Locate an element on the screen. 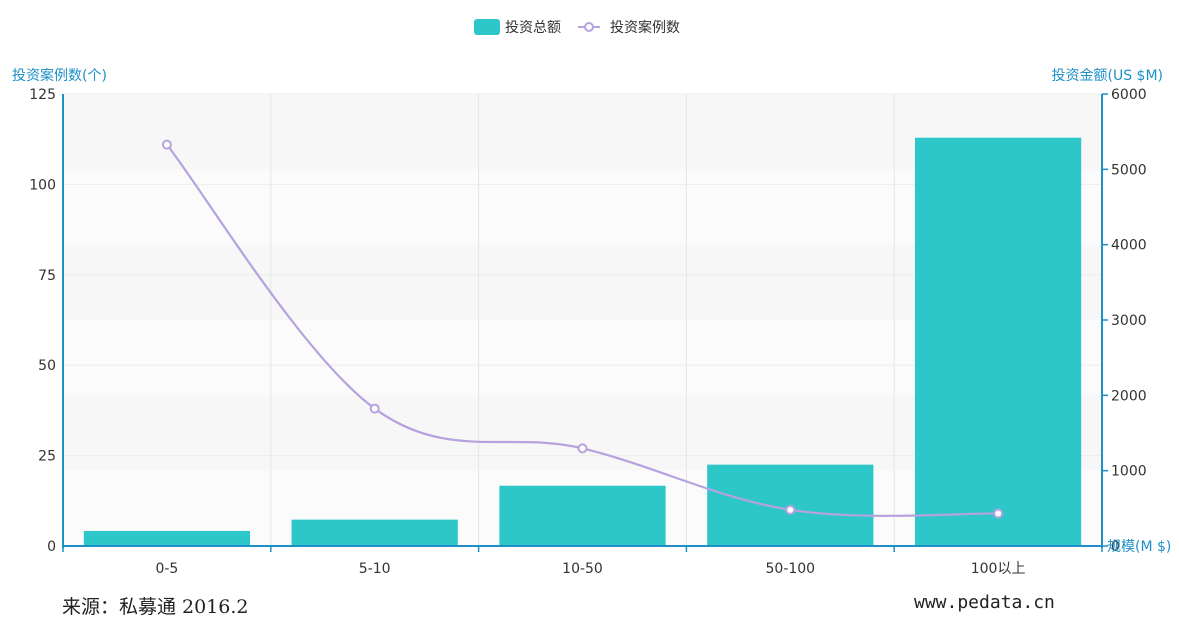  x-tick-label: 50-100 is located at coordinates (791, 569).